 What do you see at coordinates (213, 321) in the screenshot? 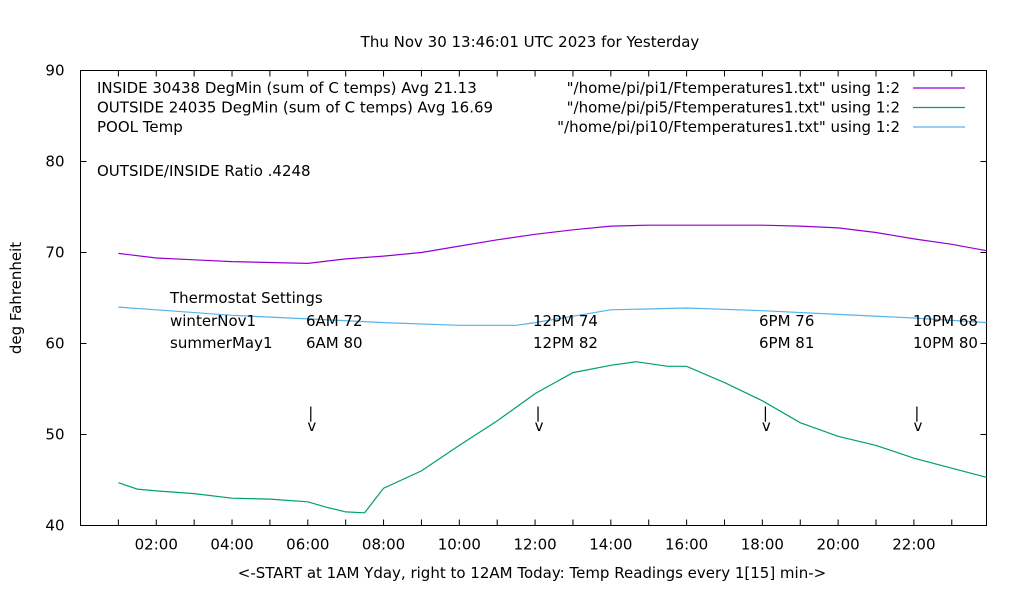
I see `thermostat-row-label: winterNov1` at bounding box center [213, 321].